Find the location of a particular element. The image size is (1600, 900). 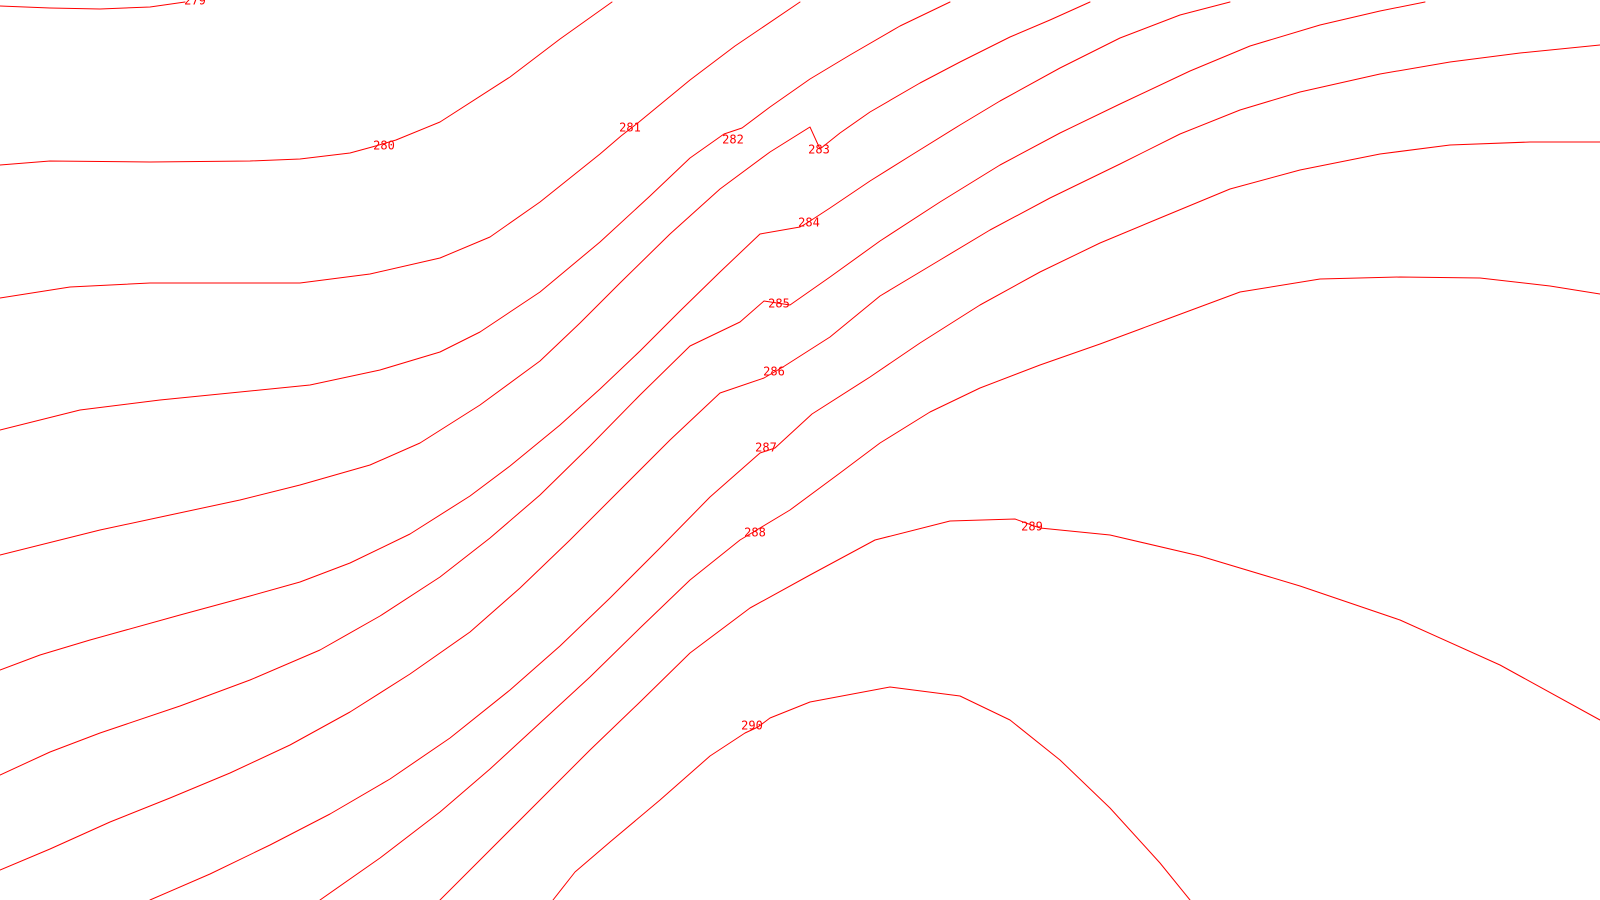

contour-label-286: 286 is located at coordinates (774, 372).